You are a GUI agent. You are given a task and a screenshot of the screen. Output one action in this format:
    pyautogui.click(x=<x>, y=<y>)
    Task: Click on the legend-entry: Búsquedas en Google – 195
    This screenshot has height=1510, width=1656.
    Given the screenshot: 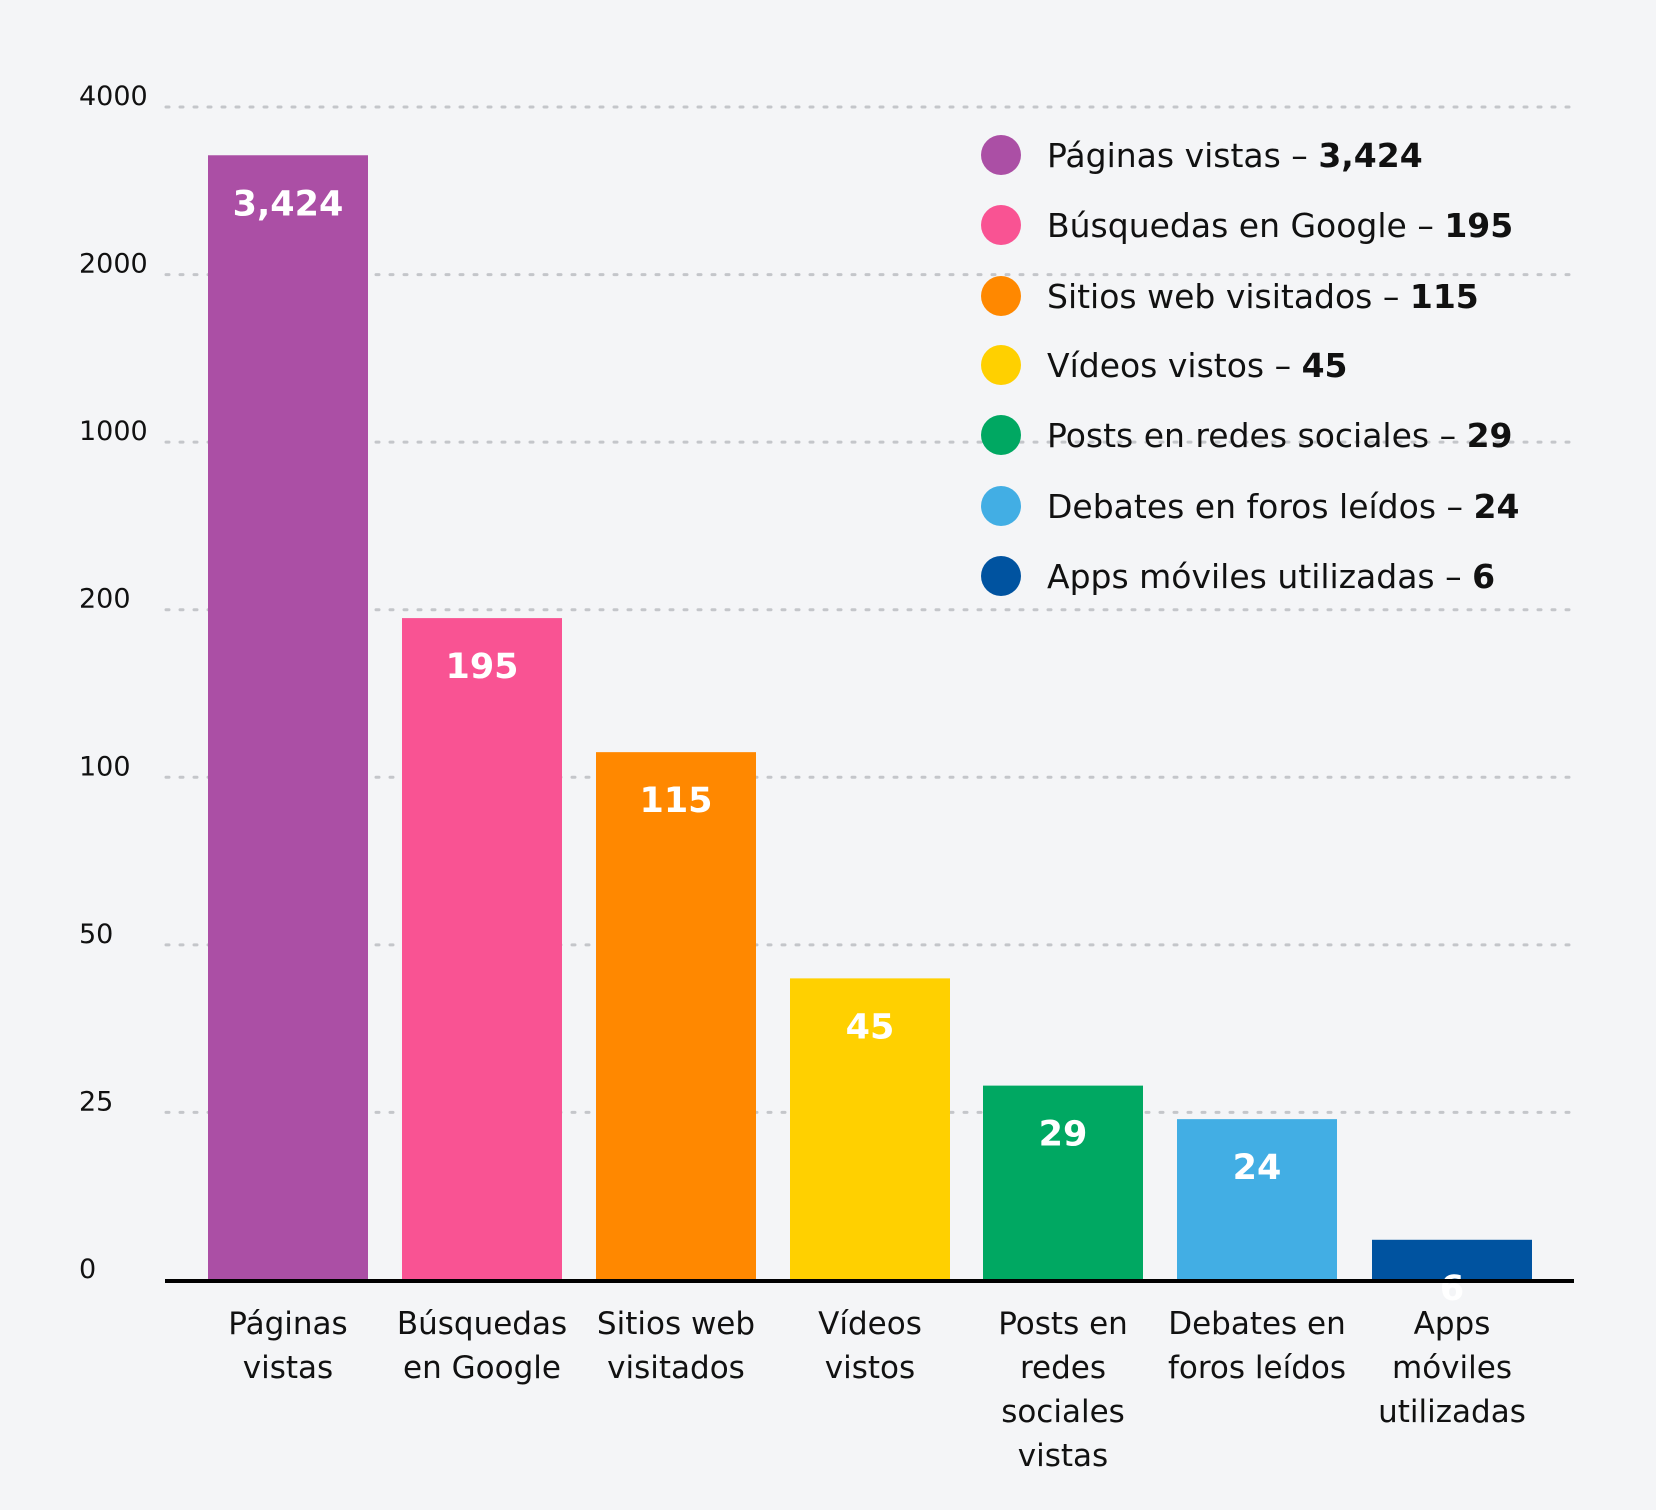 What is the action you would take?
    pyautogui.click(x=1280, y=225)
    